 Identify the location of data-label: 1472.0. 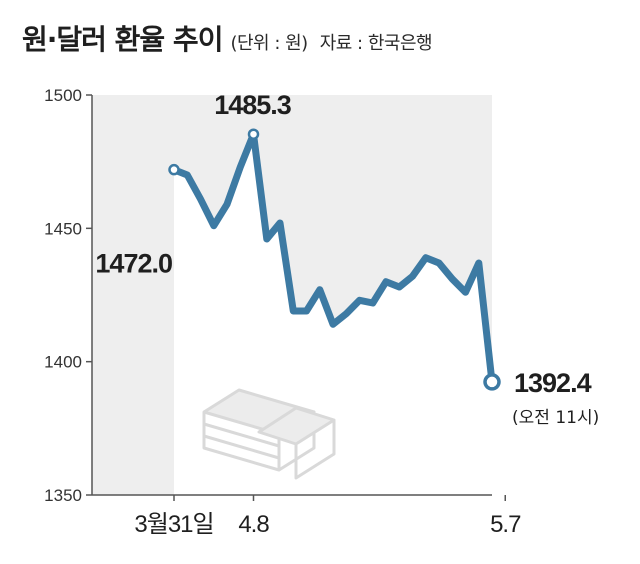
(133, 264).